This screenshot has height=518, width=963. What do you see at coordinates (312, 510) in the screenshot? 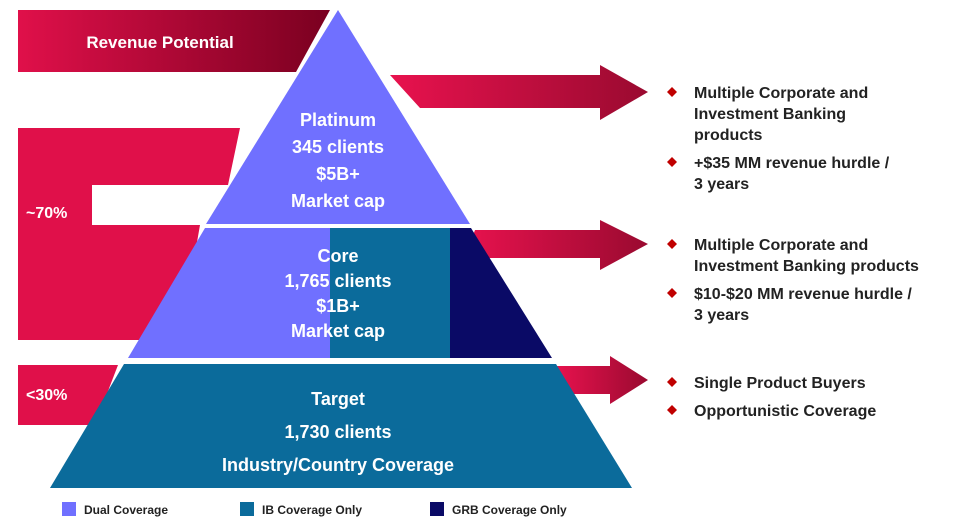
I see `legend-label: IB Coverage Only` at bounding box center [312, 510].